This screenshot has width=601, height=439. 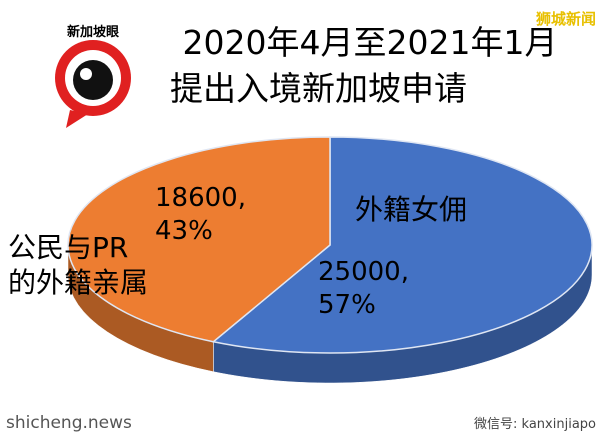 I want to click on data-label: 18600, 43%, so click(x=200, y=214).